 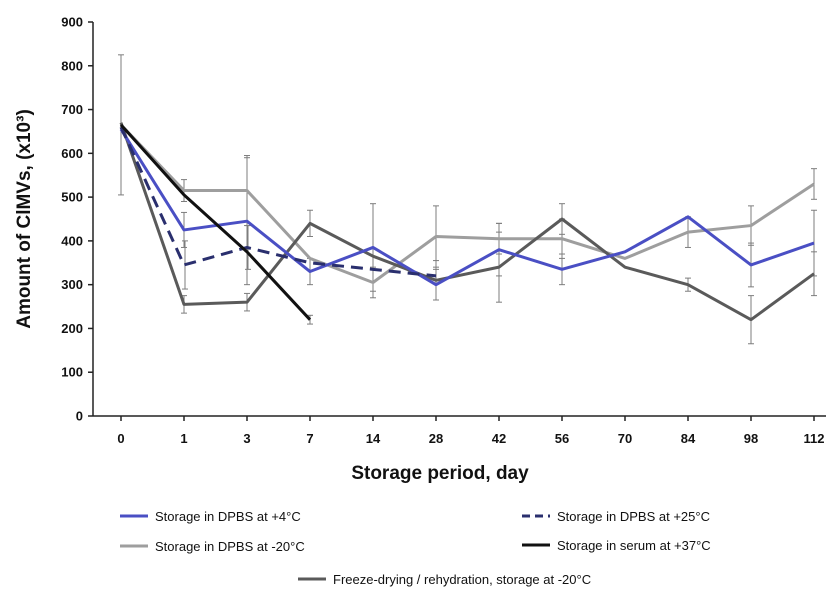 I want to click on y-tick-label: 100, so click(x=72, y=372).